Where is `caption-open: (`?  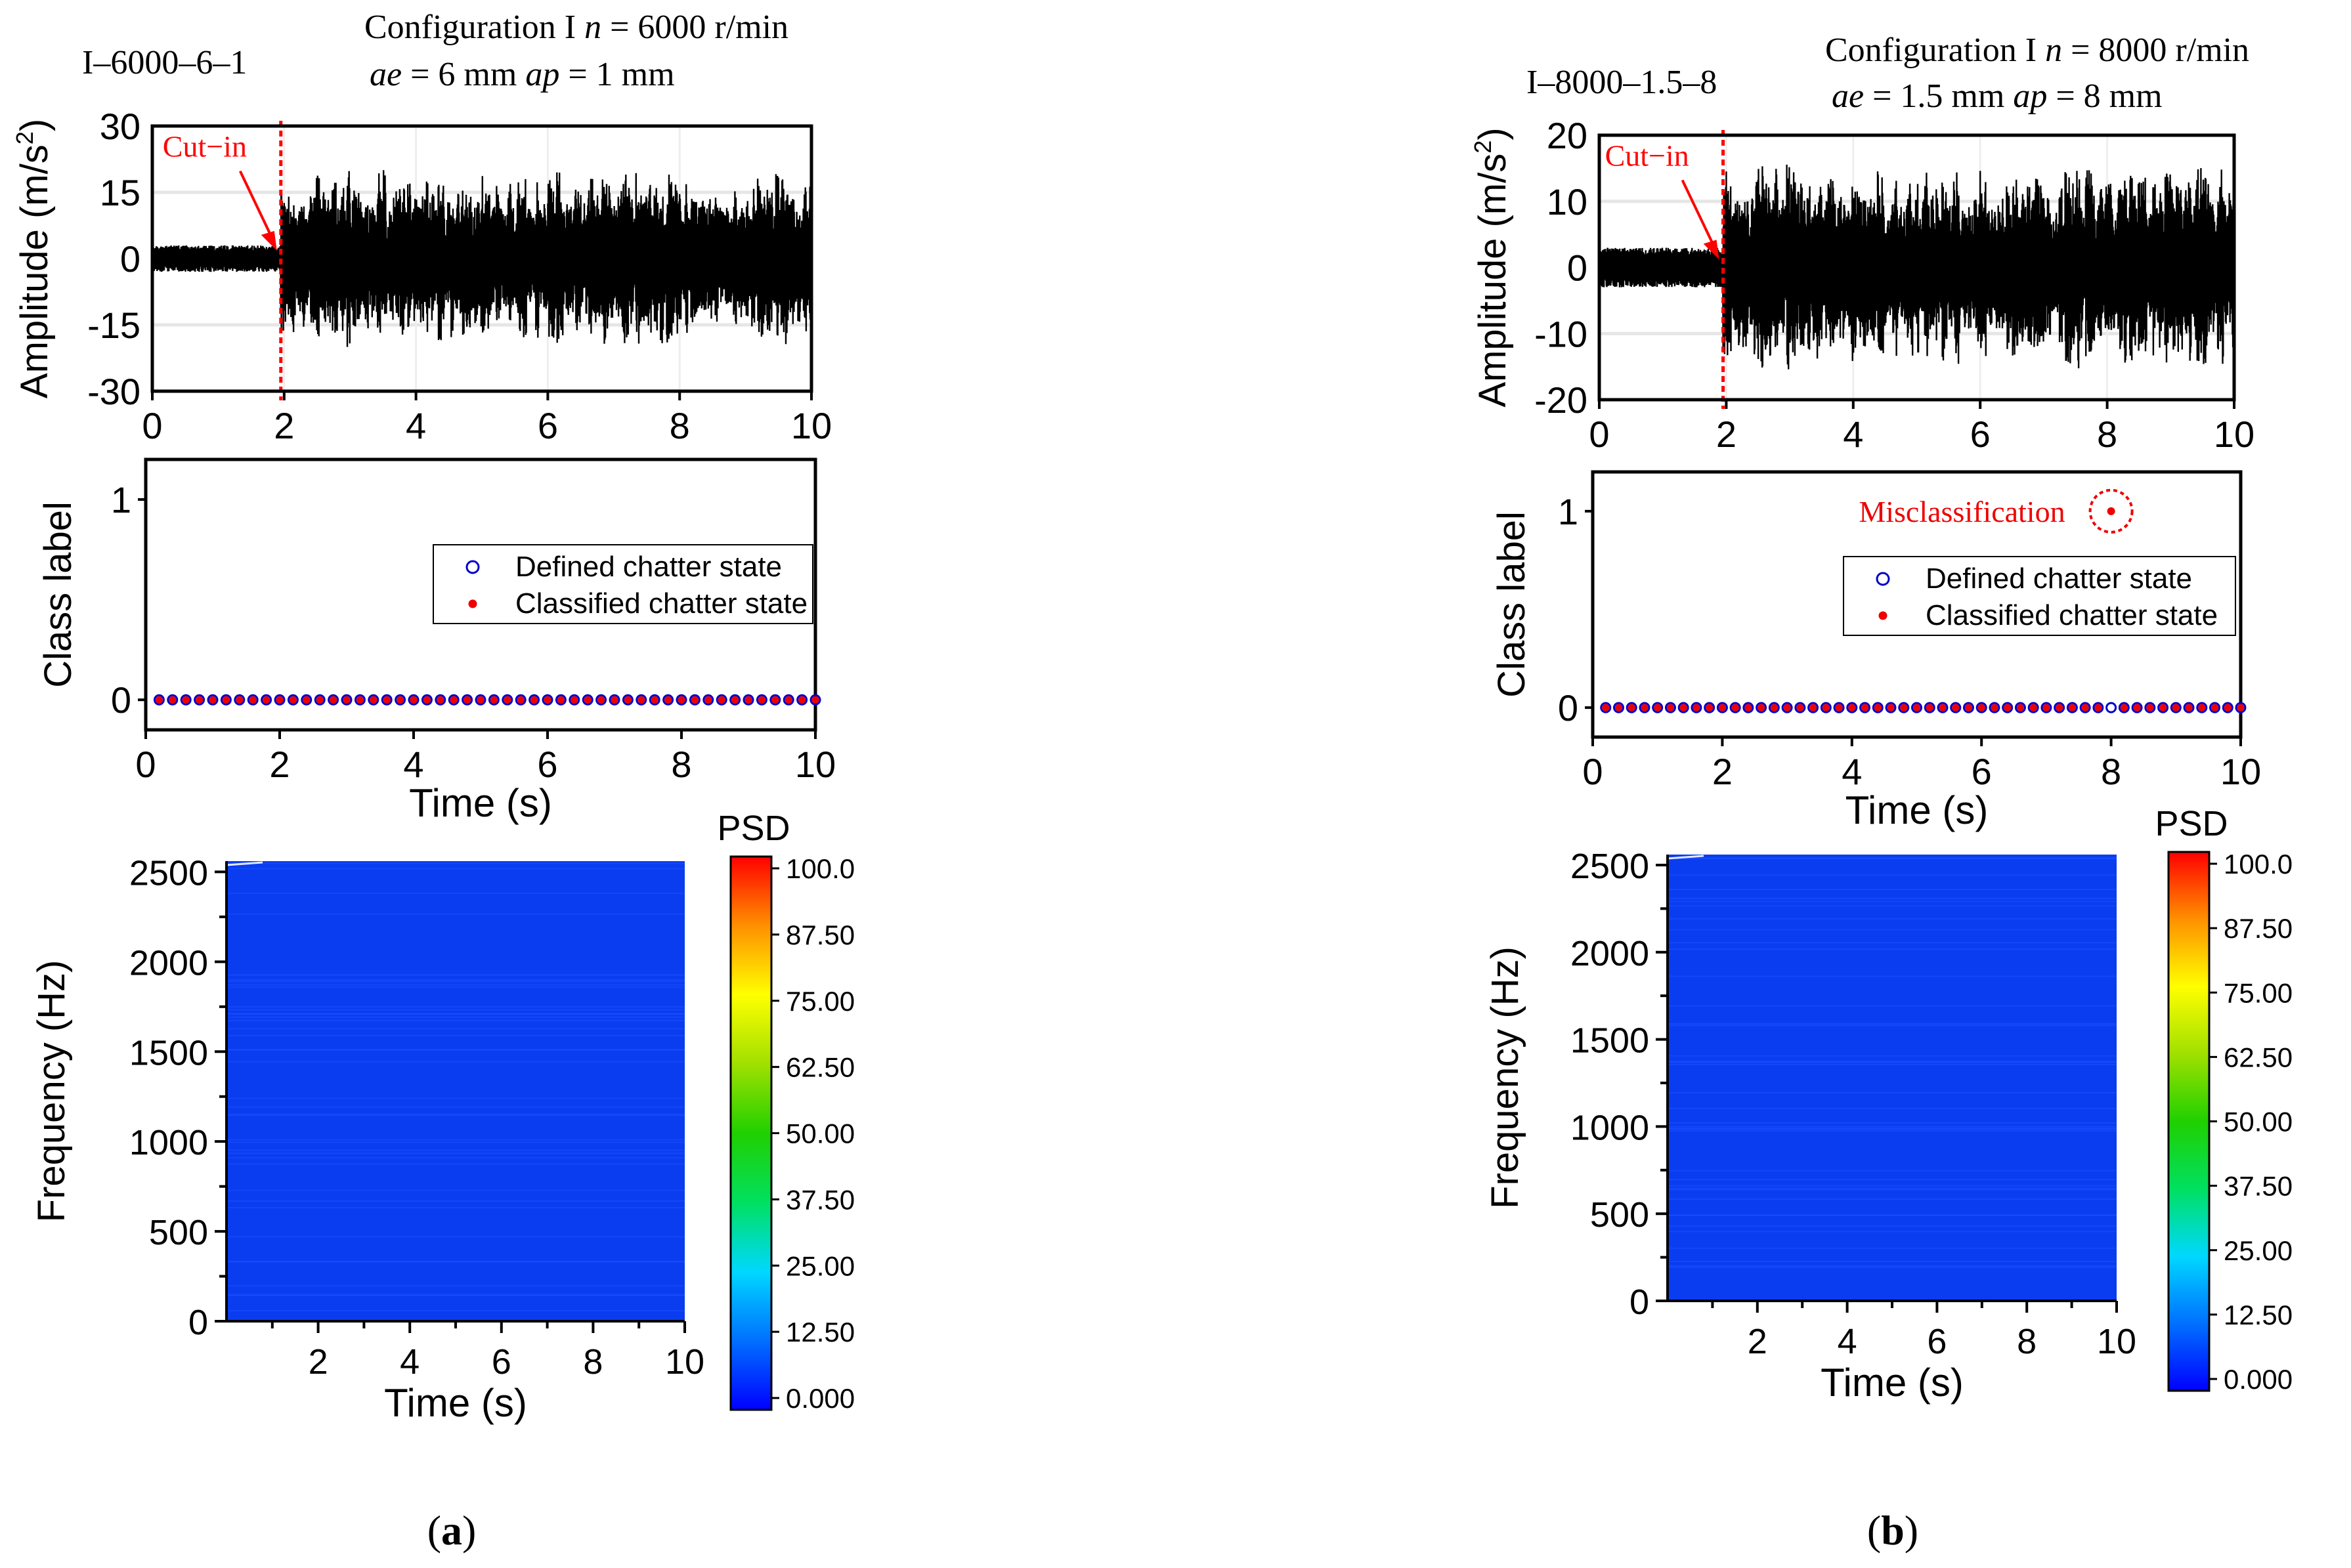
caption-open: ( is located at coordinates (1874, 1530).